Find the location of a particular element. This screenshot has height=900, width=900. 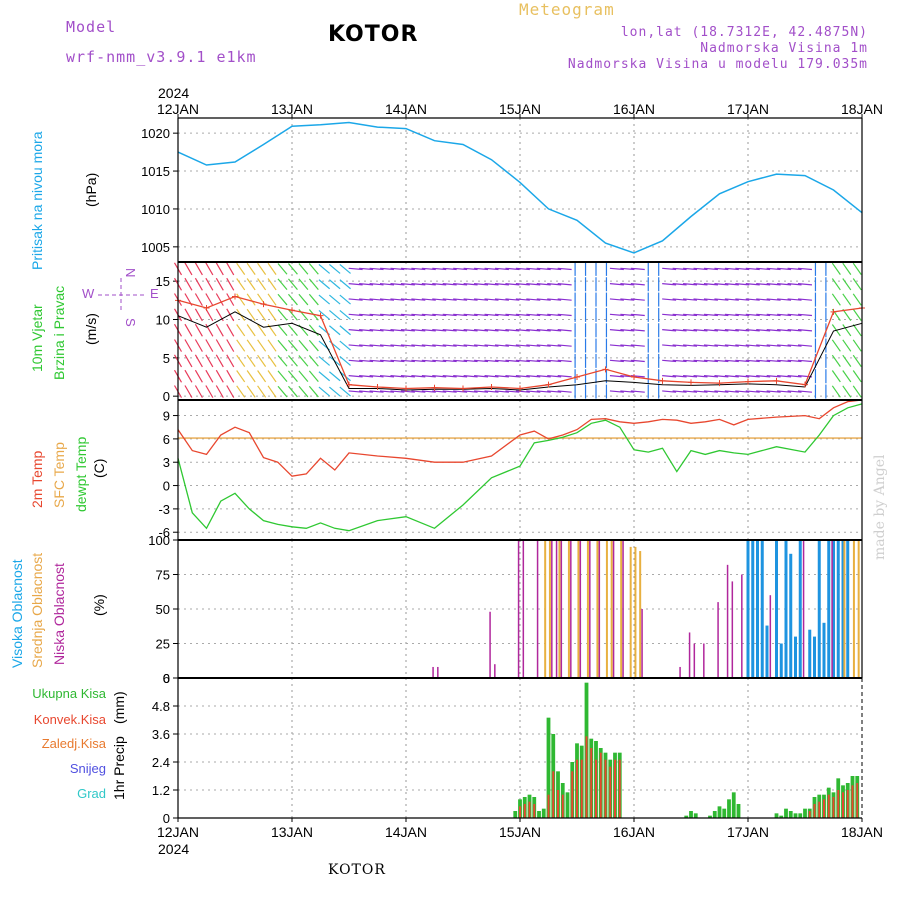

bottom-date-label: 14JAN is located at coordinates (406, 832).